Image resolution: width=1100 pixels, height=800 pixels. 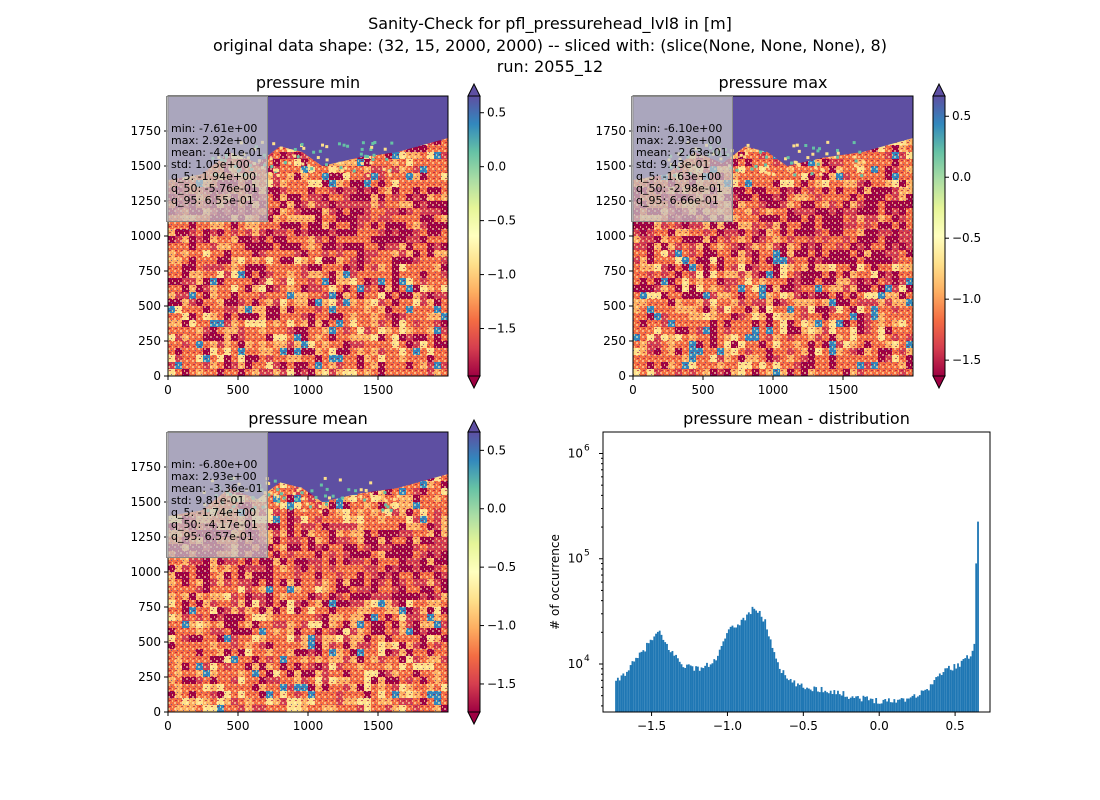 I want to click on y-tick-label: 1250, so click(x=145, y=201).